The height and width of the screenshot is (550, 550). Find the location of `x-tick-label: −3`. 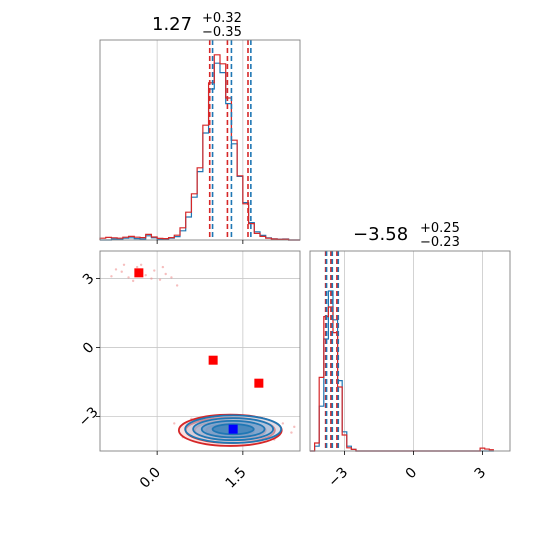

x-tick-label: −3 is located at coordinates (338, 478).